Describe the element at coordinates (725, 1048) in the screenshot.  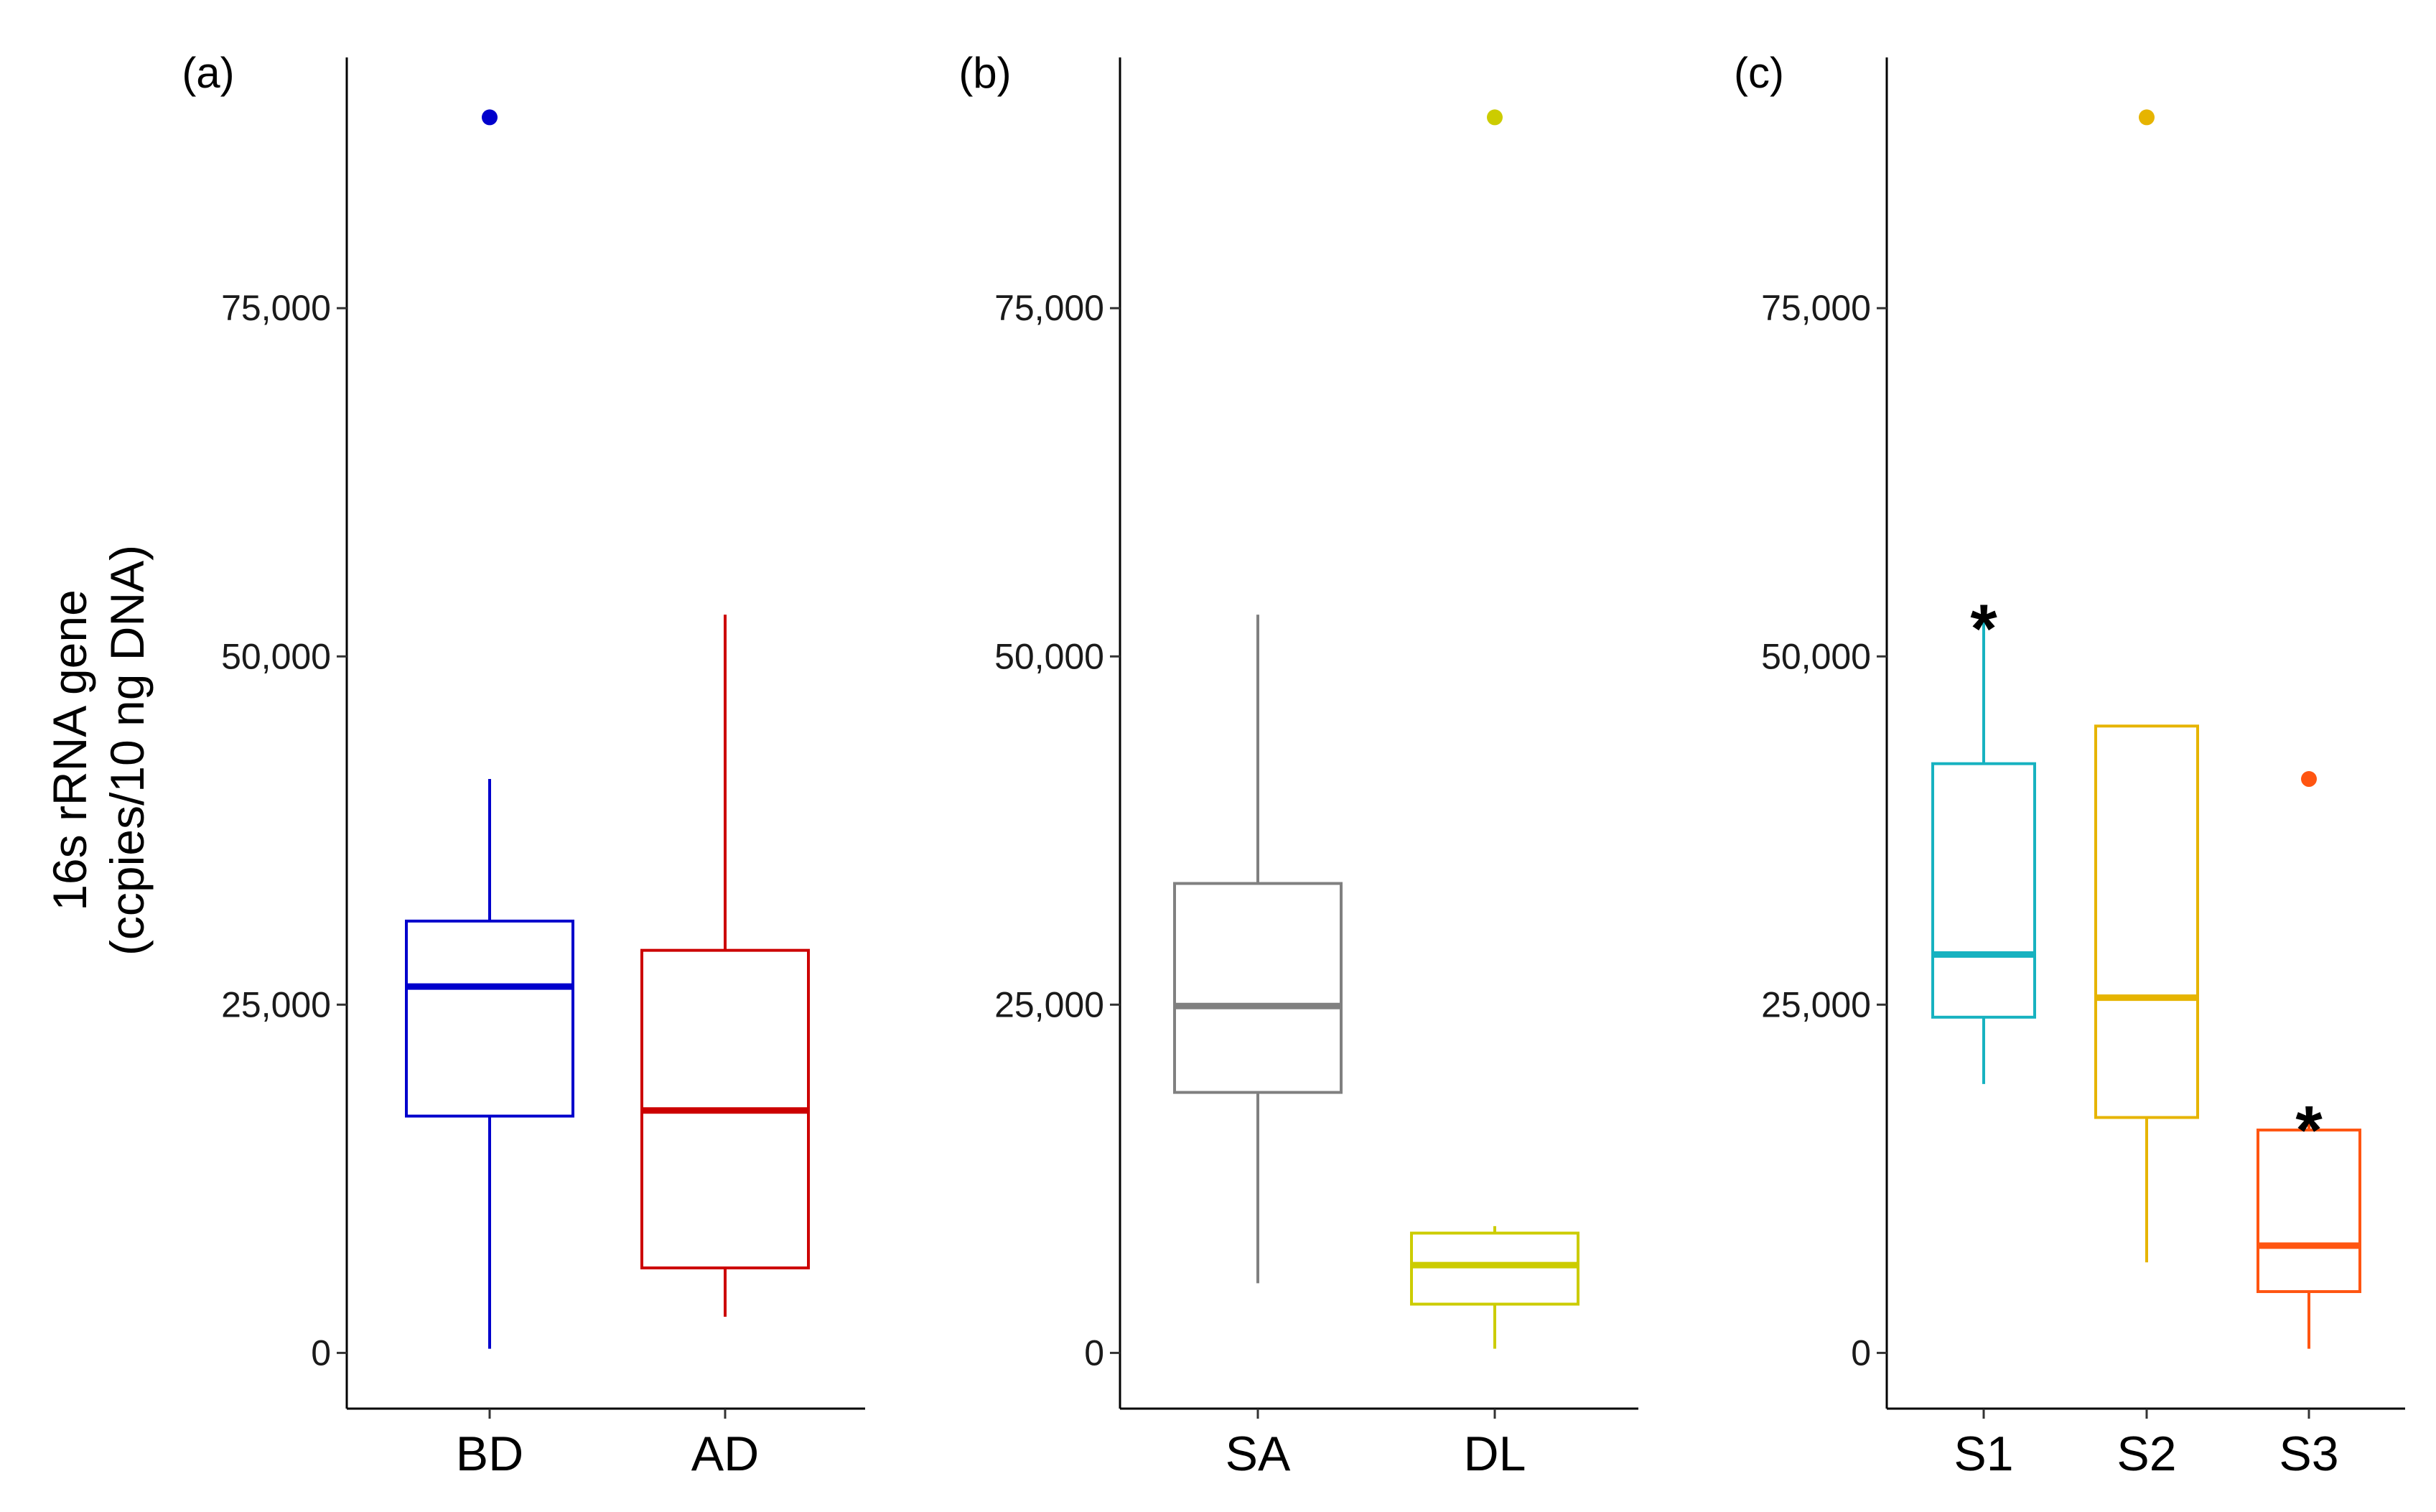
I see `box-AD: AD` at that location.